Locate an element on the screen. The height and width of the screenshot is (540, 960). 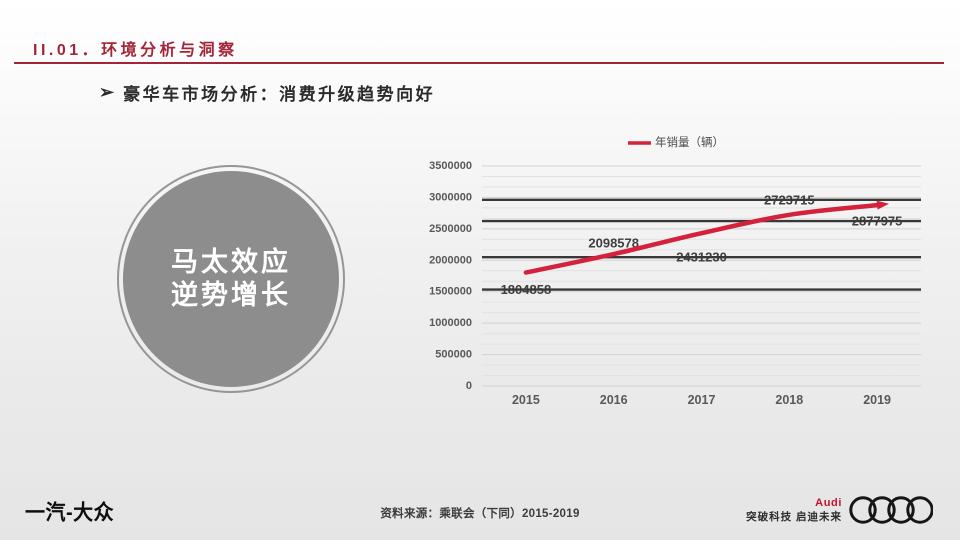
chart-strike-lines is located at coordinates (701, 244).